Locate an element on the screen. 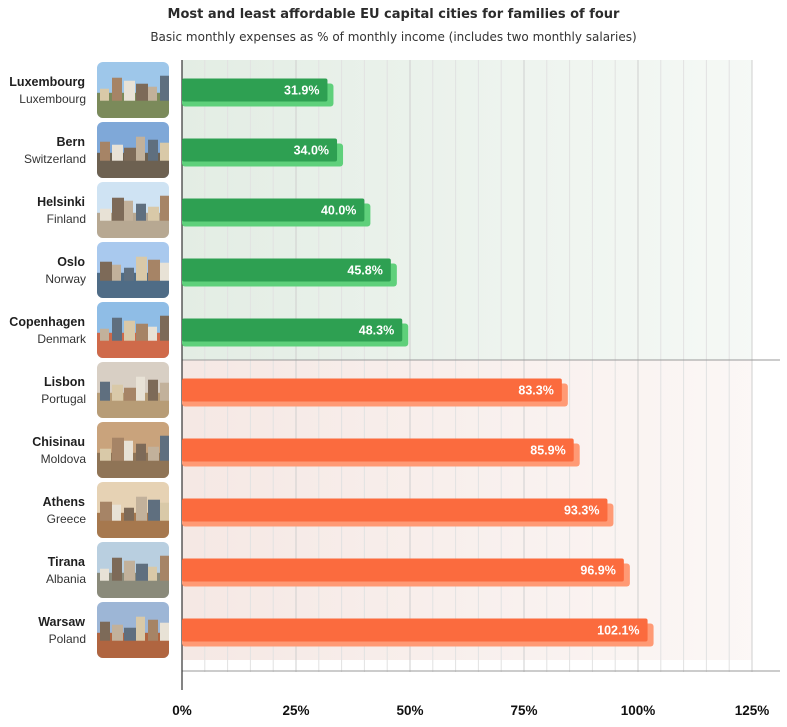 The height and width of the screenshot is (727, 787). country-label: Moldova is located at coordinates (64, 459).